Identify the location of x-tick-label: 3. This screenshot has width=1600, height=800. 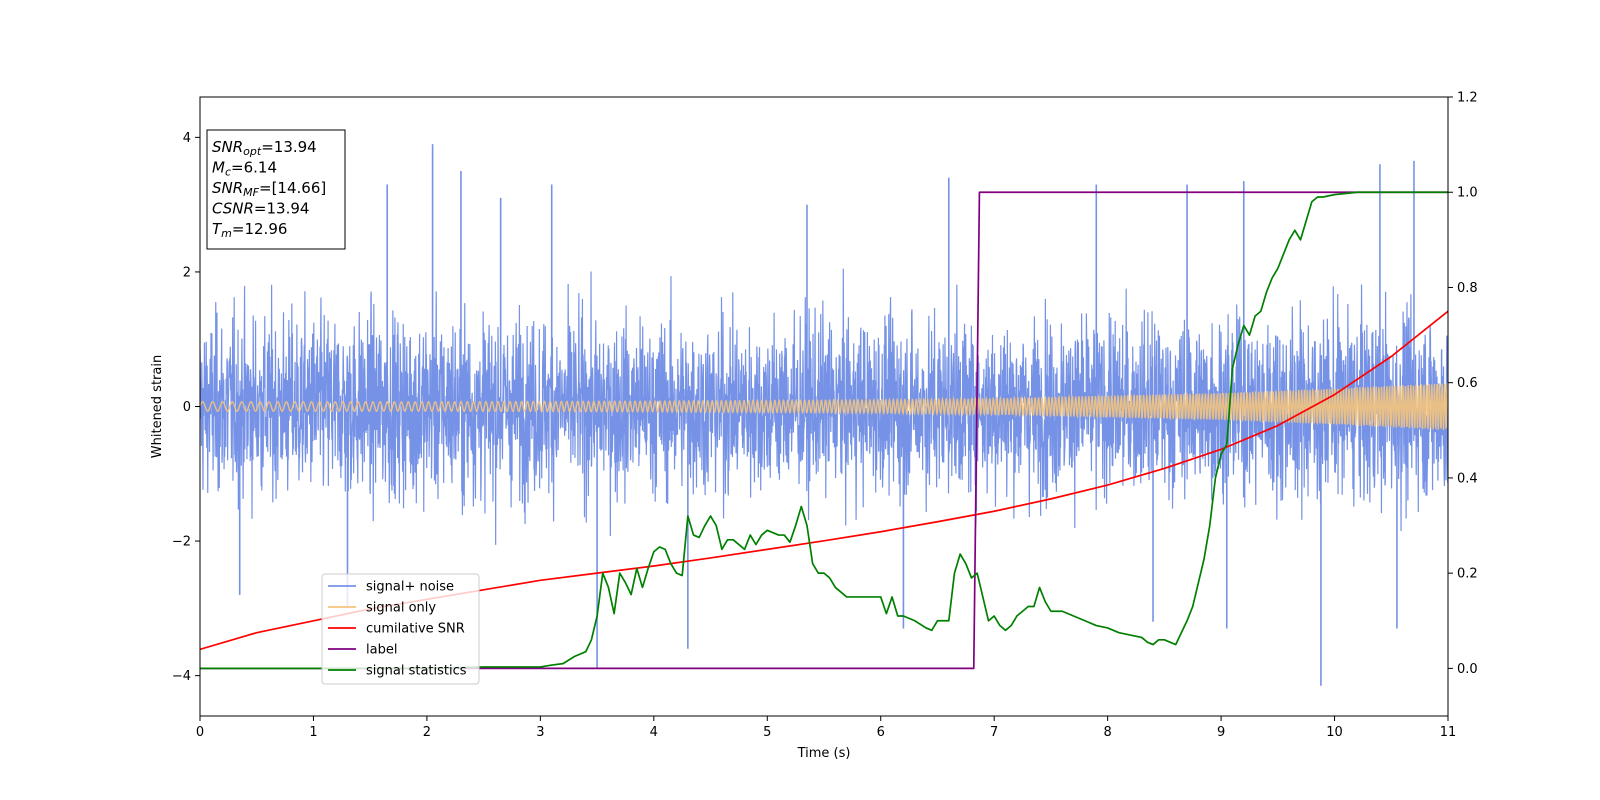
(540, 732).